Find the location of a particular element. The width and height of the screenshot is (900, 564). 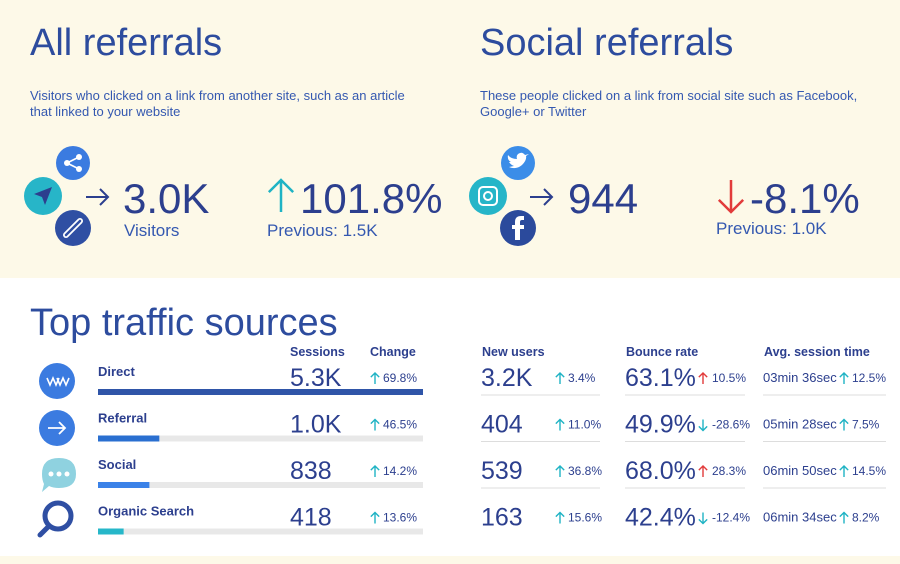

sessions-value: 838 is located at coordinates (311, 471).